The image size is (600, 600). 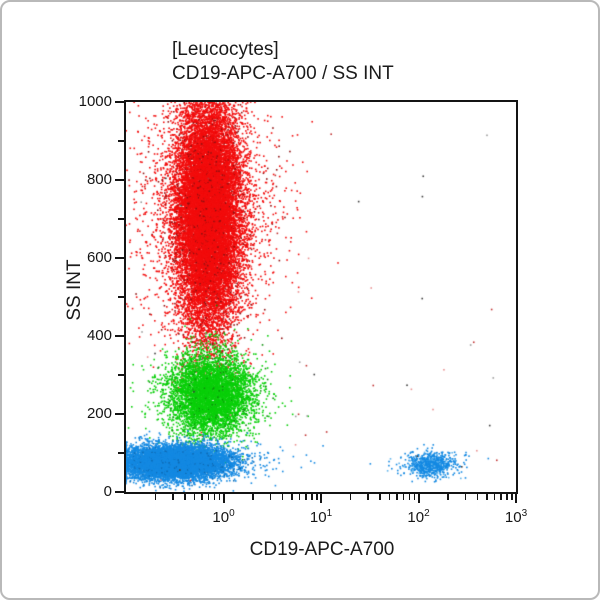 I want to click on x-tick-label: 10⁰, so click(x=223, y=517).